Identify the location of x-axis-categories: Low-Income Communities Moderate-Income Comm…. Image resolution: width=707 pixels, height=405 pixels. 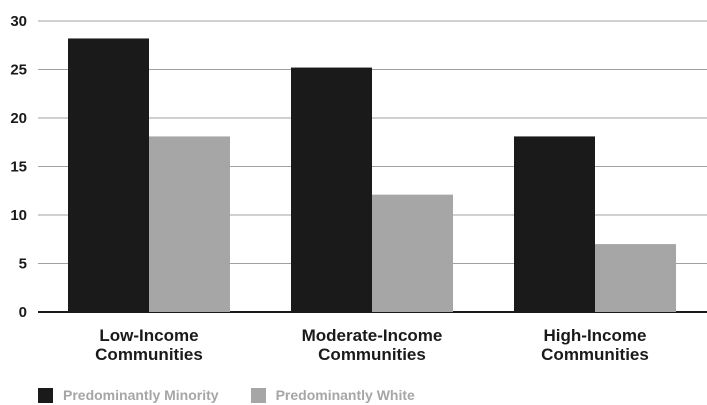
(372, 345).